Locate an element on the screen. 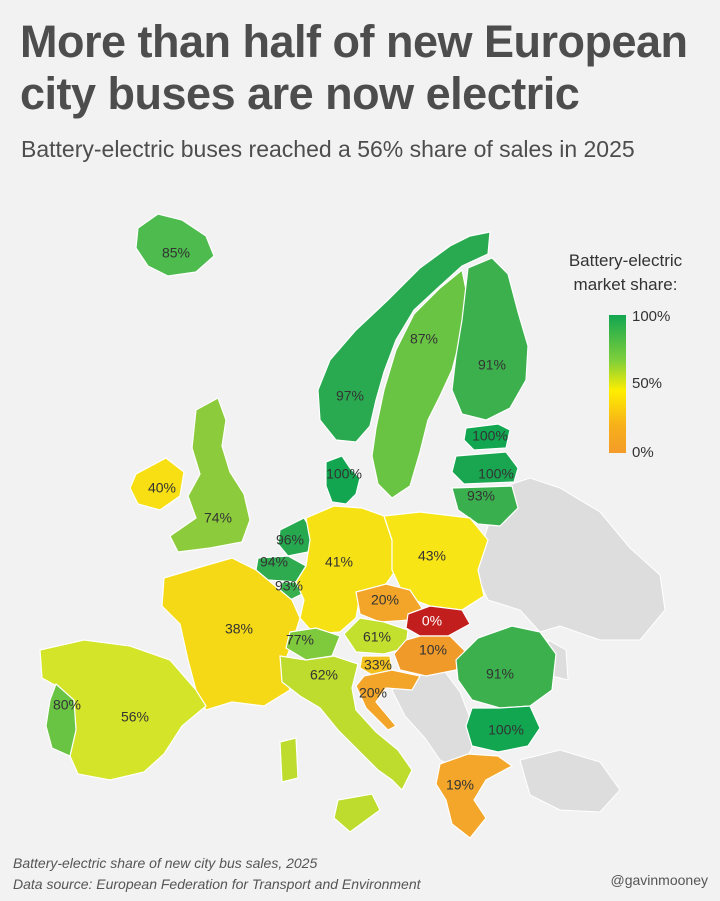  legend-title: Battery-electric market share: is located at coordinates (625, 273).